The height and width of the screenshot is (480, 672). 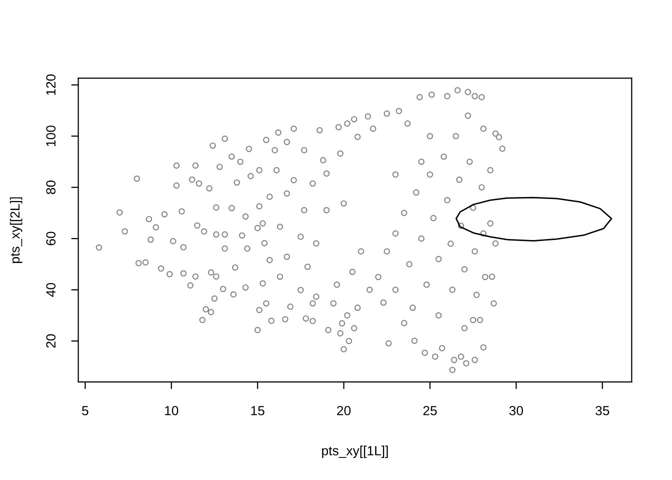 I want to click on y-tick-label: 120, so click(x=51, y=84).